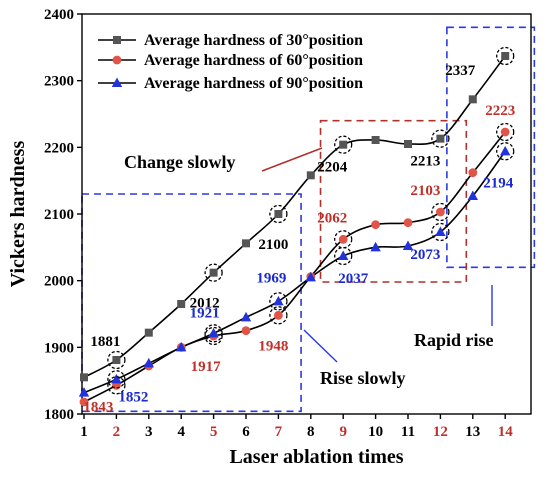 Image resolution: width=550 pixels, height=477 pixels. I want to click on data-label: 2213, so click(425, 162).